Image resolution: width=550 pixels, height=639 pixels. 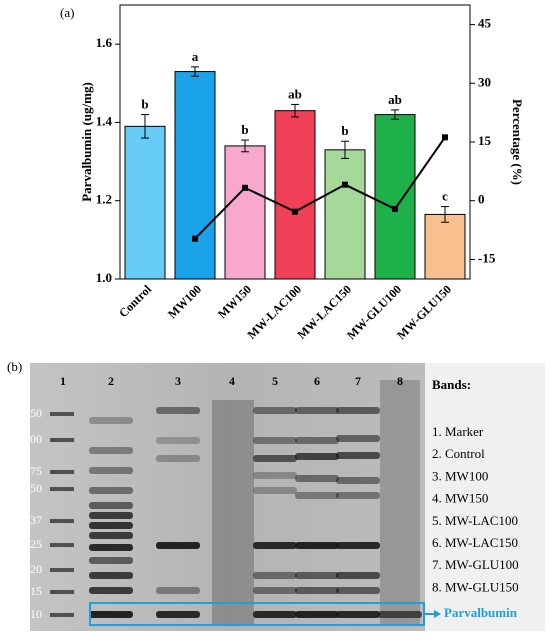 I want to click on percentage-line, so click(x=320, y=188).